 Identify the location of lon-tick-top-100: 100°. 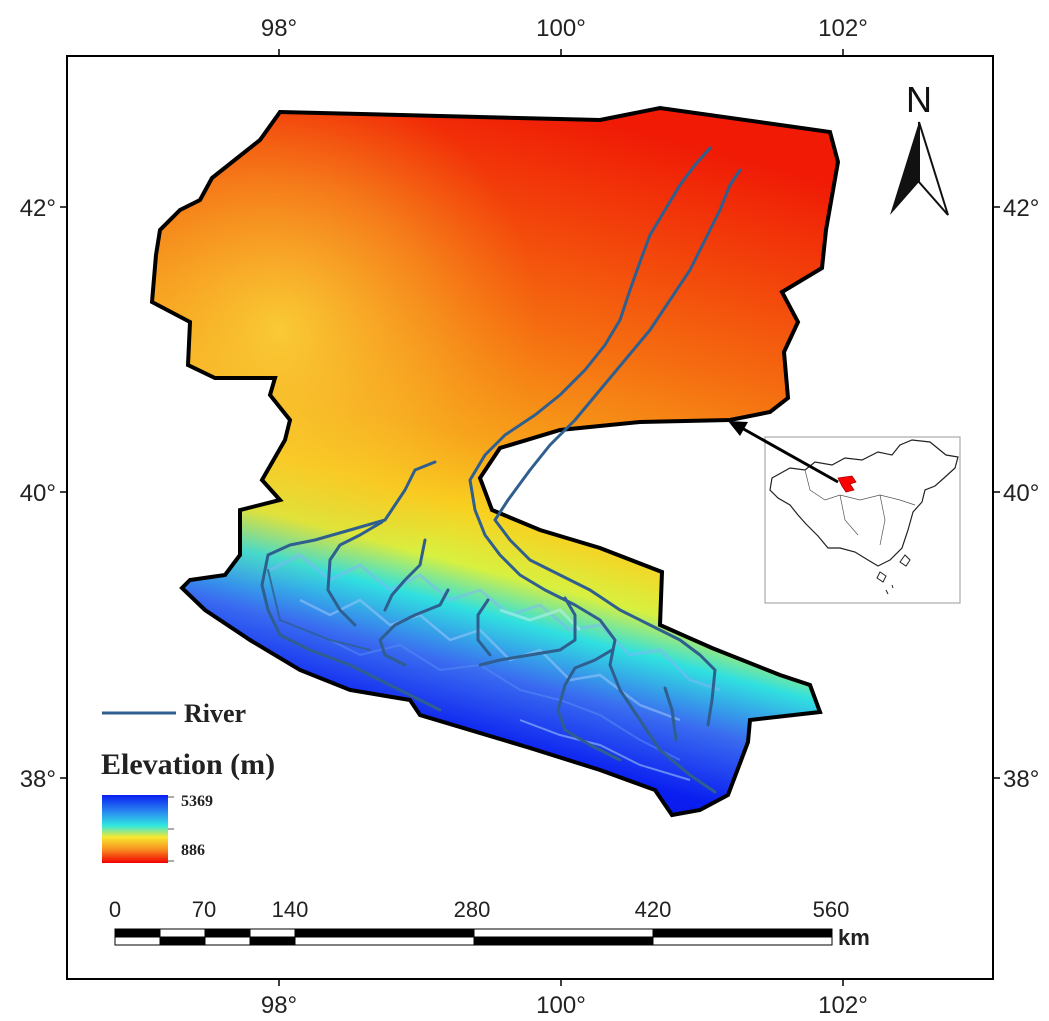
(561, 28).